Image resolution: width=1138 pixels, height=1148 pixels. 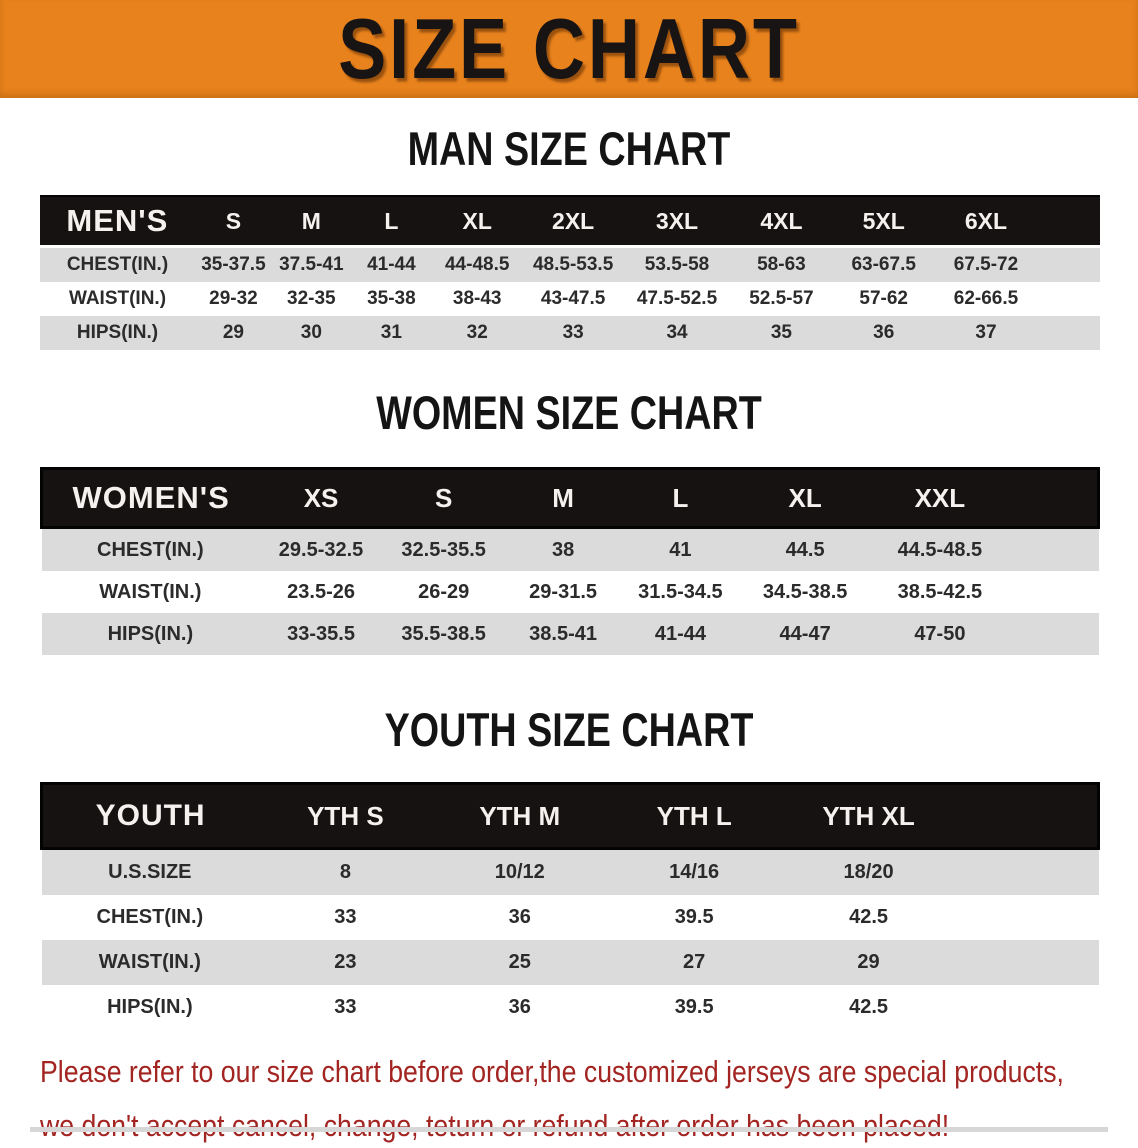 What do you see at coordinates (940, 549) in the screenshot?
I see `size-value-cell: 44.5-48.5` at bounding box center [940, 549].